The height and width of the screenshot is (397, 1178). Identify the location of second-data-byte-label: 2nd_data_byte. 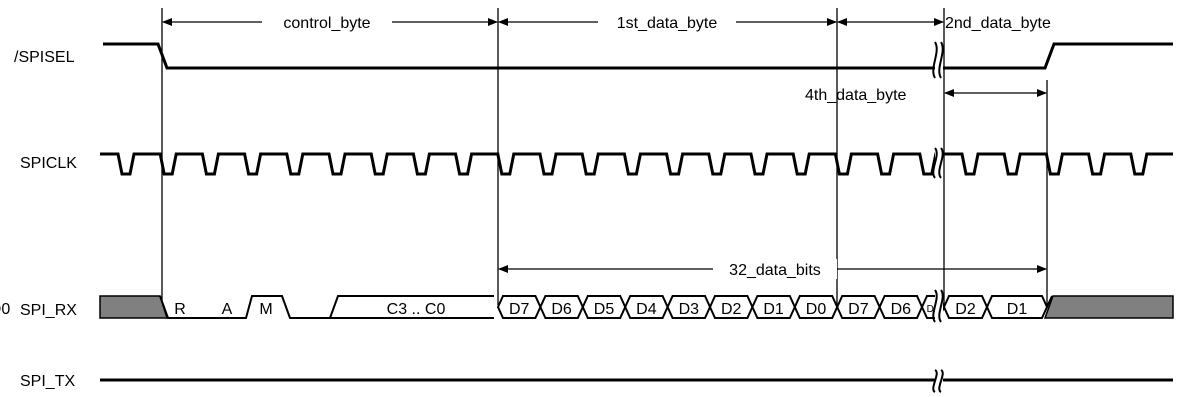
(998, 23).